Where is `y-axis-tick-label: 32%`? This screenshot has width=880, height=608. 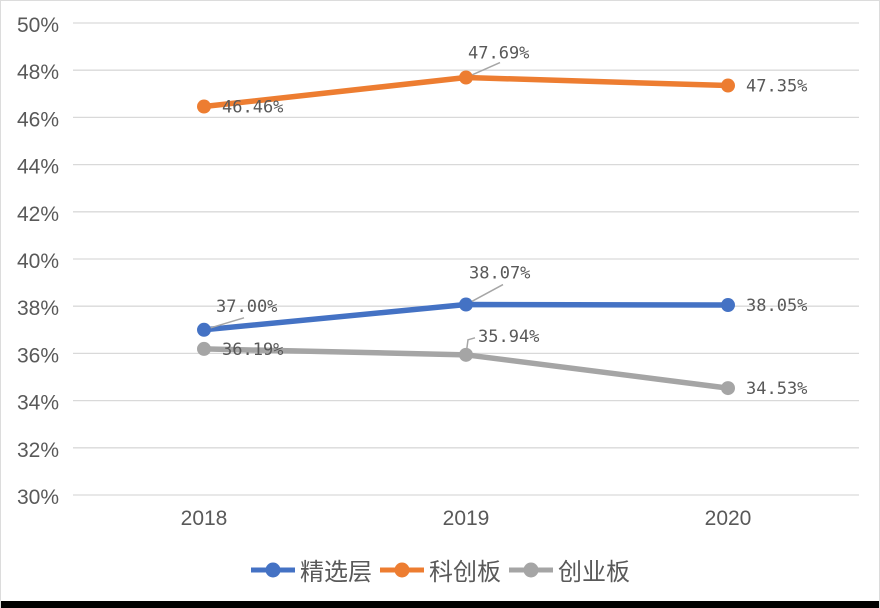 y-axis-tick-label: 32% is located at coordinates (38, 450).